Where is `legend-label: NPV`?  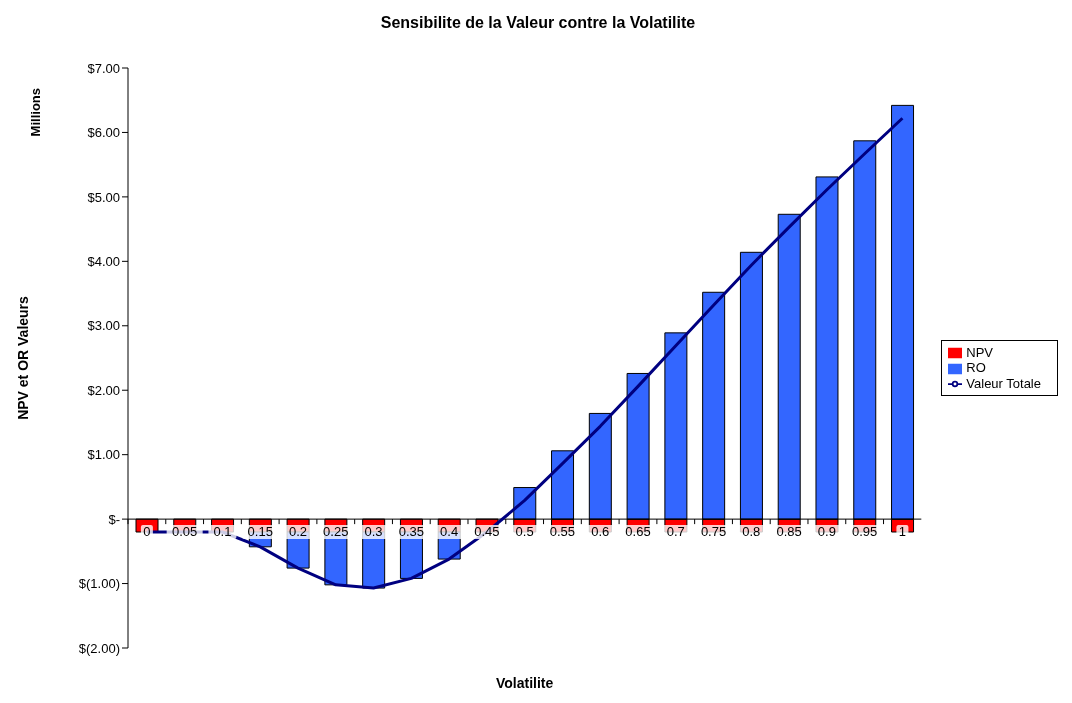 legend-label: NPV is located at coordinates (980, 352).